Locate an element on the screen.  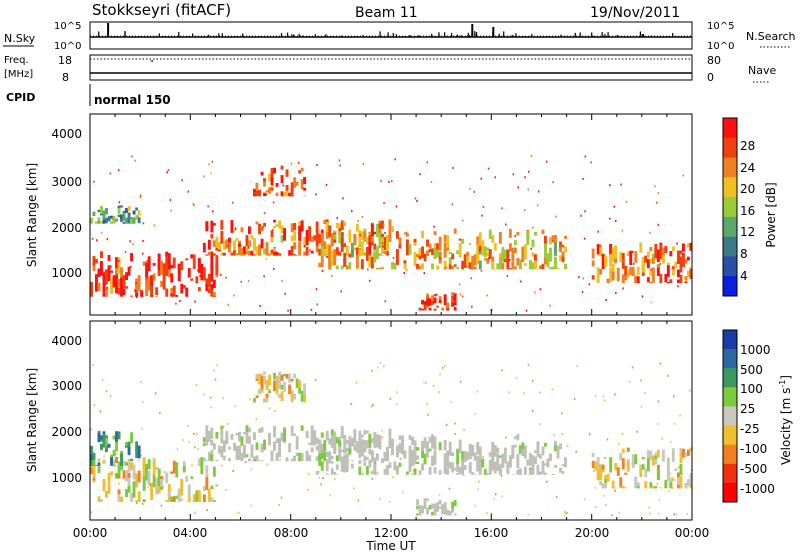
time-axis-label: Time UT is located at coordinates (390, 546).